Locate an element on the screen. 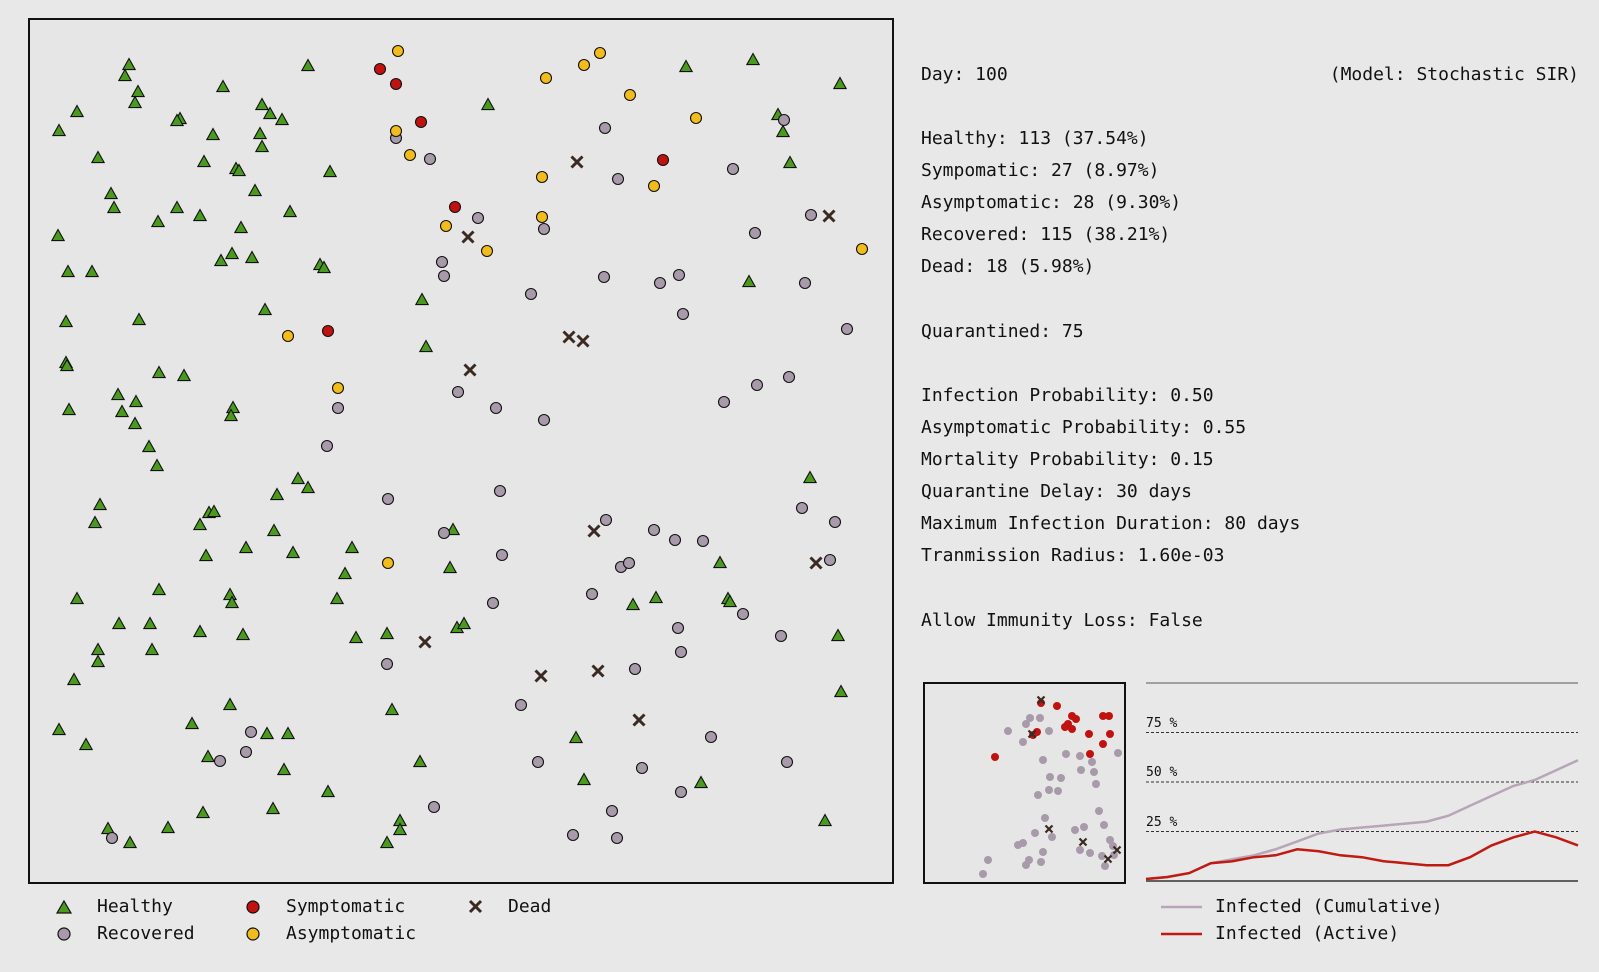 The width and height of the screenshot is (1599, 972). stat-recovered: Recovered: 115 (38.21%) is located at coordinates (1046, 234).